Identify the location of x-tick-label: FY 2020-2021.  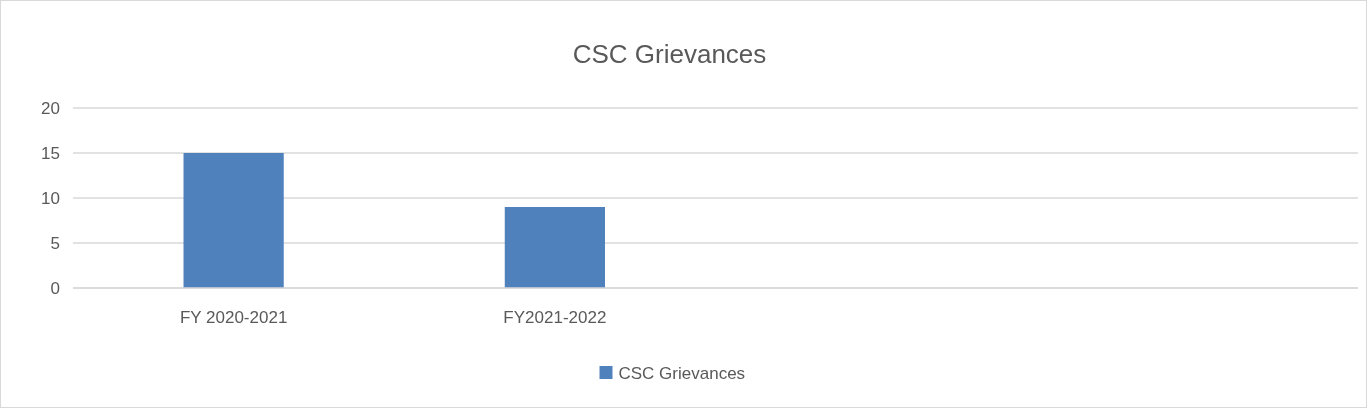
(233, 317).